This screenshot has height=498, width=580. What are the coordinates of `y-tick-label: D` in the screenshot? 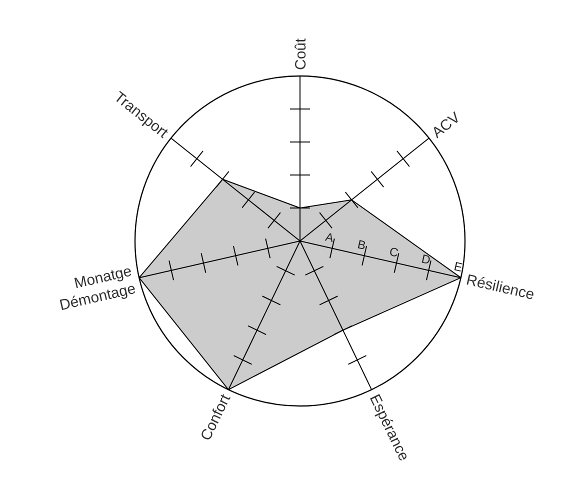 It's located at (426, 260).